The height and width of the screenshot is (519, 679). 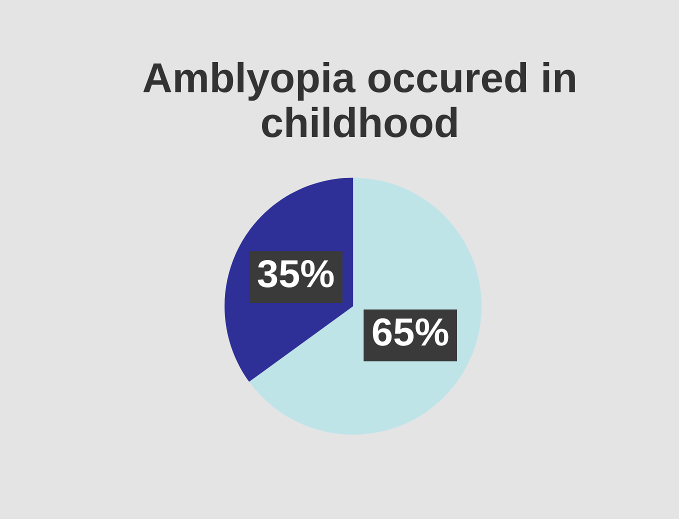 What do you see at coordinates (296, 274) in the screenshot?
I see `data-label: 35%` at bounding box center [296, 274].